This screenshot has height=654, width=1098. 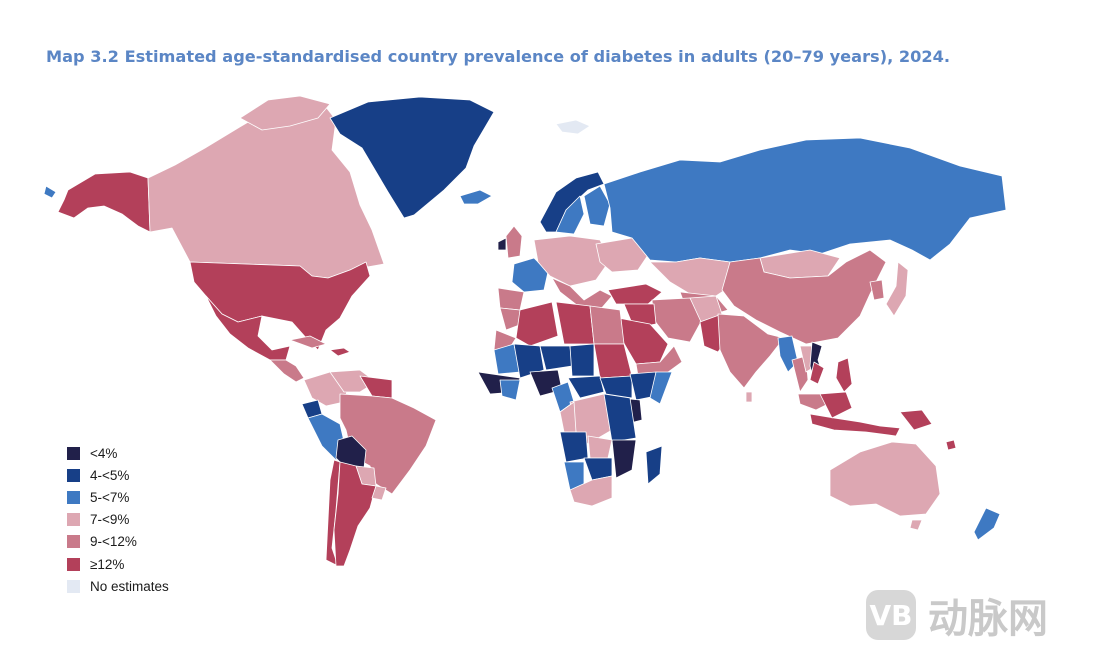 What do you see at coordinates (514, 242) in the screenshot?
I see `region-uk` at bounding box center [514, 242].